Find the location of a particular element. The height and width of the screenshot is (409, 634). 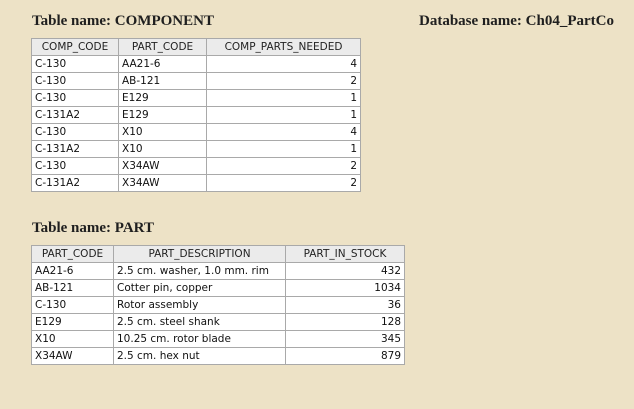

table-row: X34AW 2.5 cm. hex nut 879 is located at coordinates (218, 356).